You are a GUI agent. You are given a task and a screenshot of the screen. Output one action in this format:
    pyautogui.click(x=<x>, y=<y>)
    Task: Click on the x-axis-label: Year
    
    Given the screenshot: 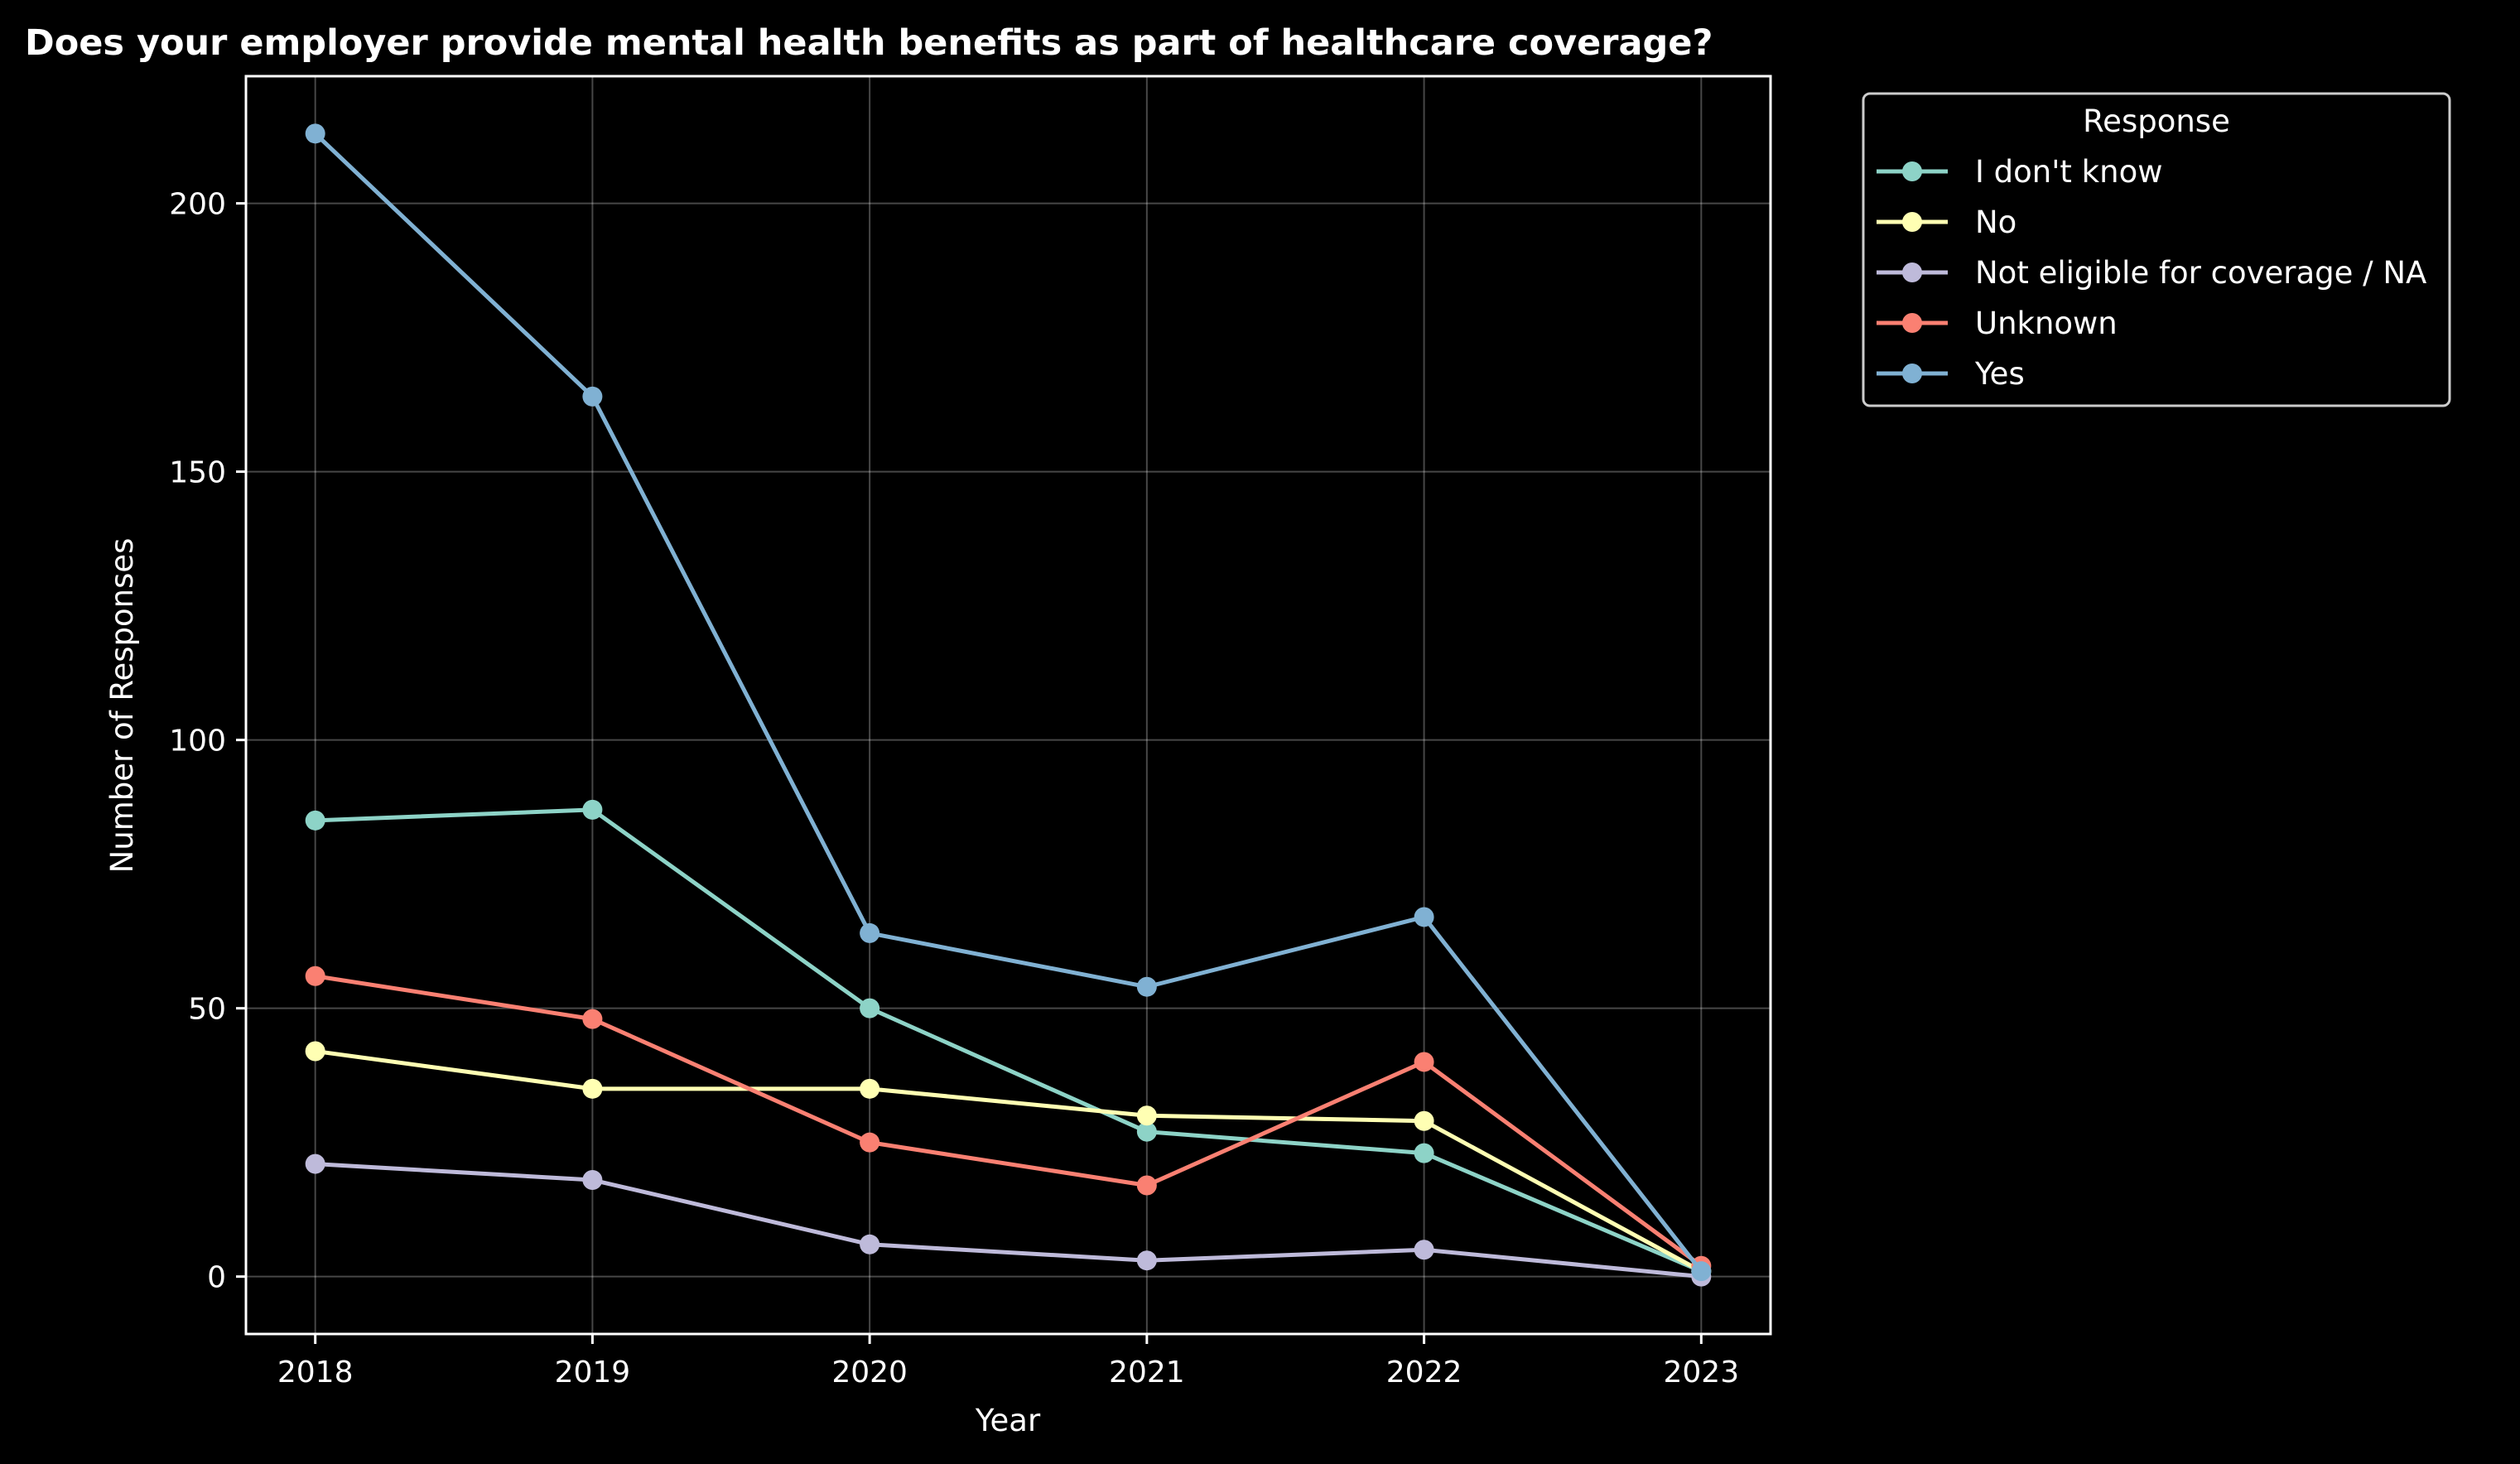 What is the action you would take?
    pyautogui.click(x=1008, y=1420)
    